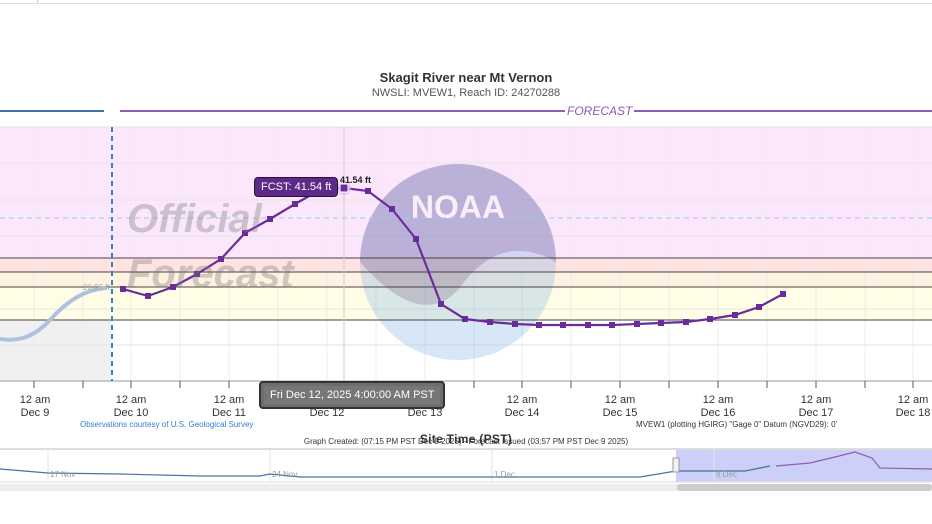  I want to click on value-tooltip: FCST: 41.54 ft, so click(296, 187).